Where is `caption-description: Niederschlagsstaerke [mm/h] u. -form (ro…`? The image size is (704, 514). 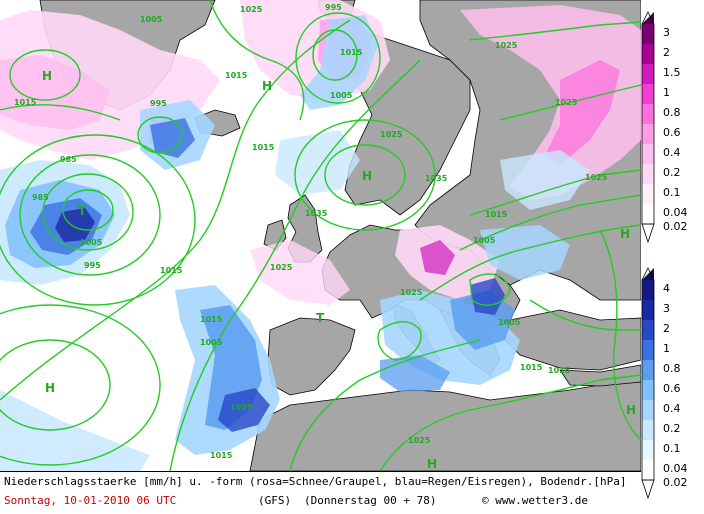 caption-description: Niederschlagsstaerke [mm/h] u. -form (ro… is located at coordinates (315, 481).